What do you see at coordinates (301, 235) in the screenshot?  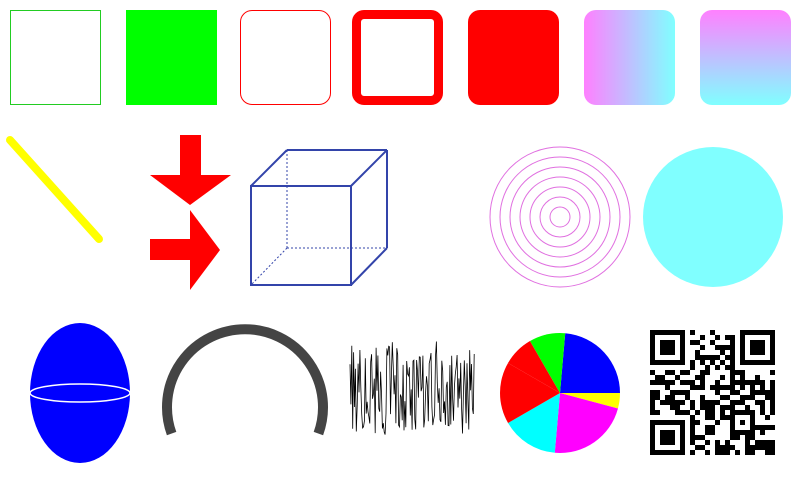 I see `cube-front-face` at bounding box center [301, 235].